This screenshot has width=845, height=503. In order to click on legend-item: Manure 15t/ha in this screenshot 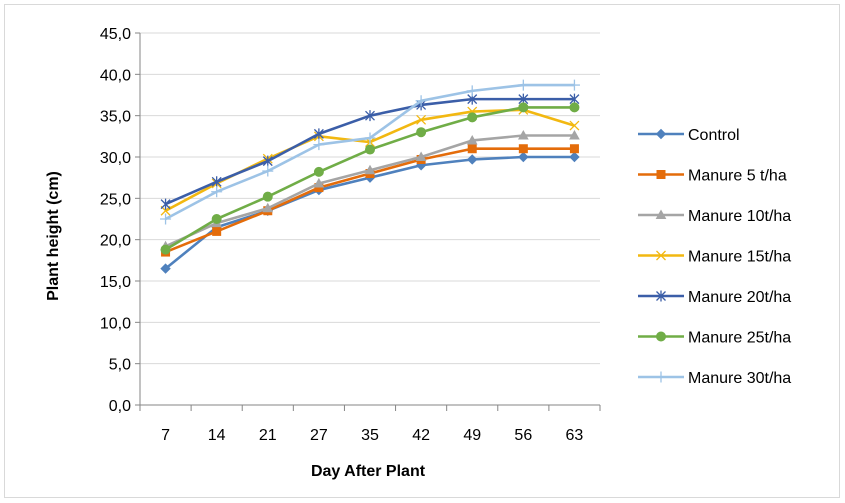, I will do `click(714, 257)`.